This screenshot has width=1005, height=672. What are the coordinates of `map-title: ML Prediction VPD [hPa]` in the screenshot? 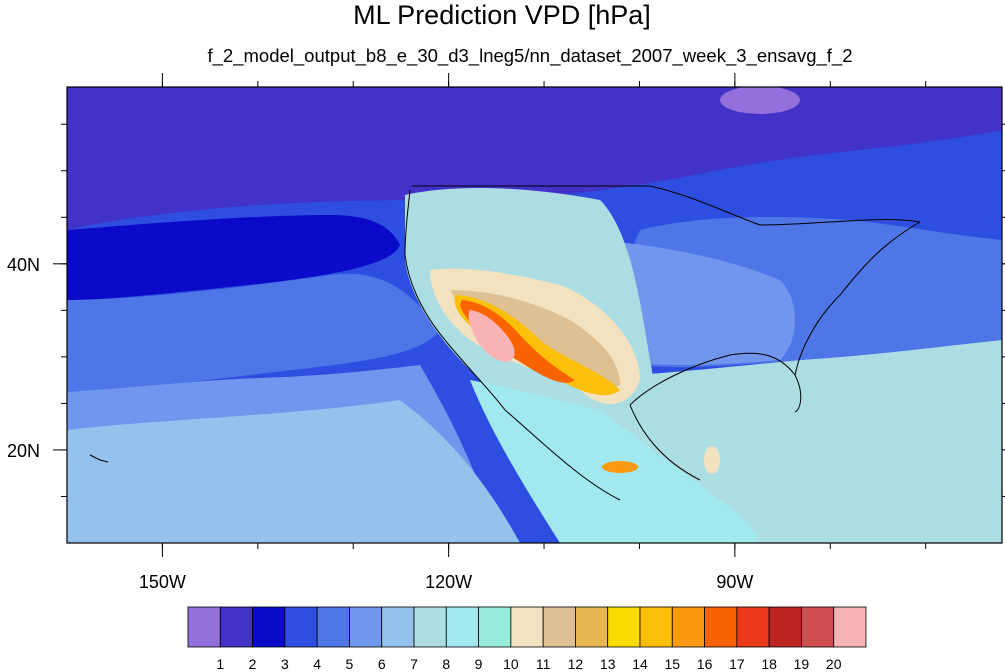 It's located at (502, 15).